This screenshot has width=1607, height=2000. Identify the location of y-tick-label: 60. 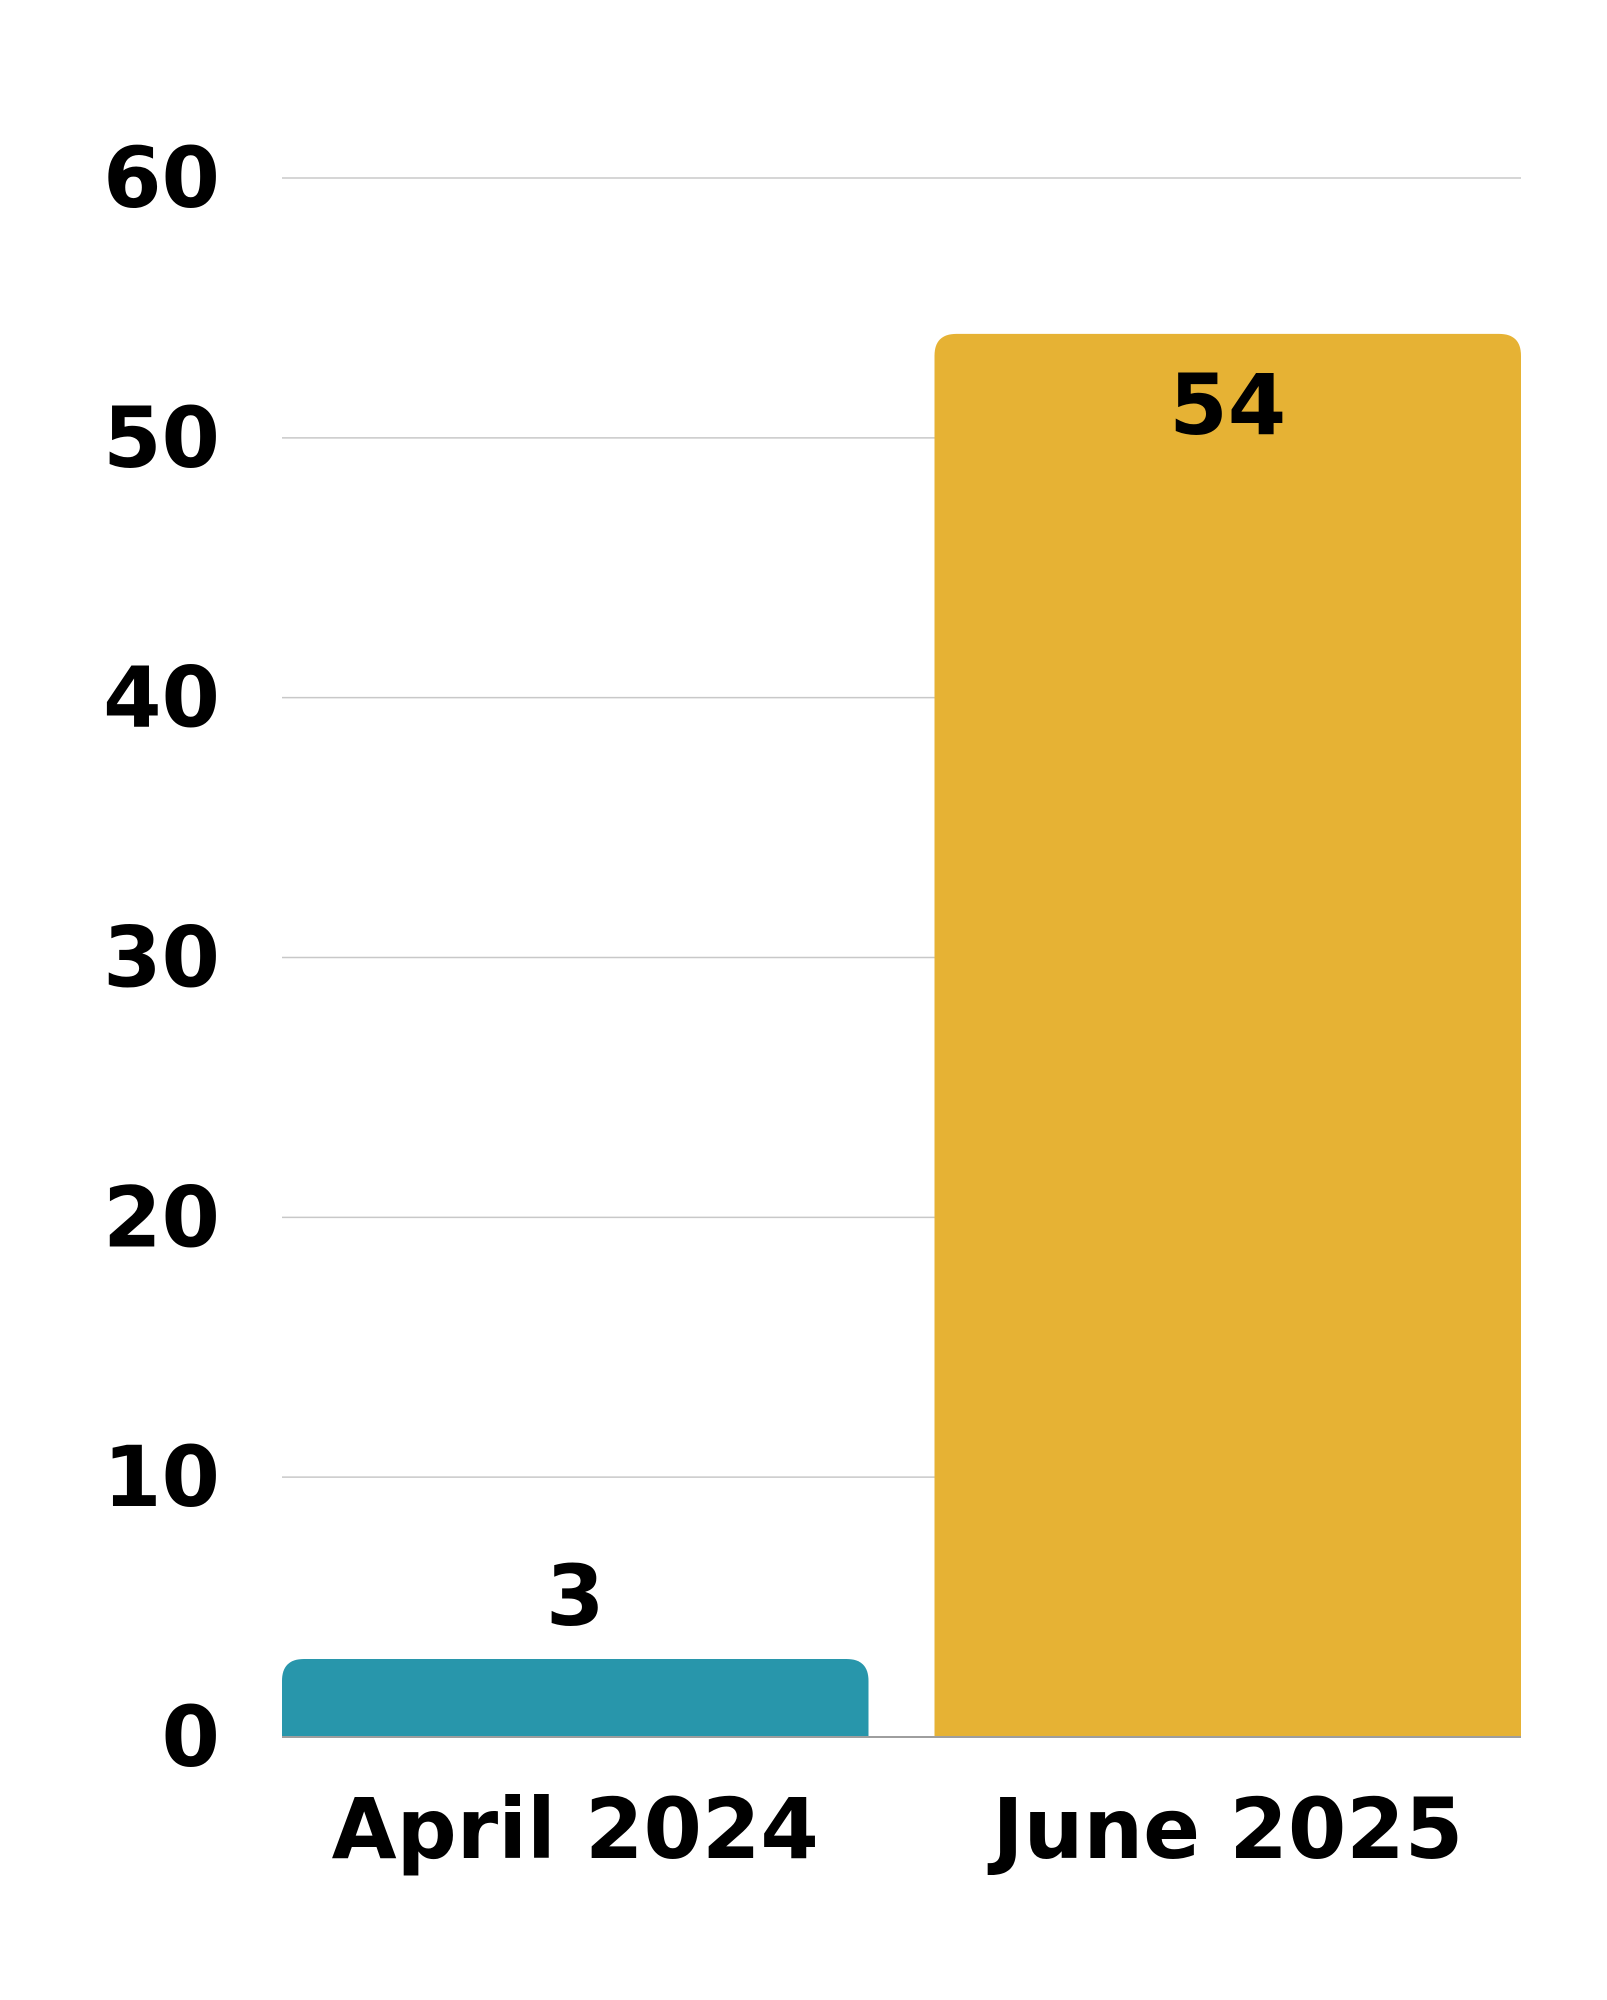
(161, 178).